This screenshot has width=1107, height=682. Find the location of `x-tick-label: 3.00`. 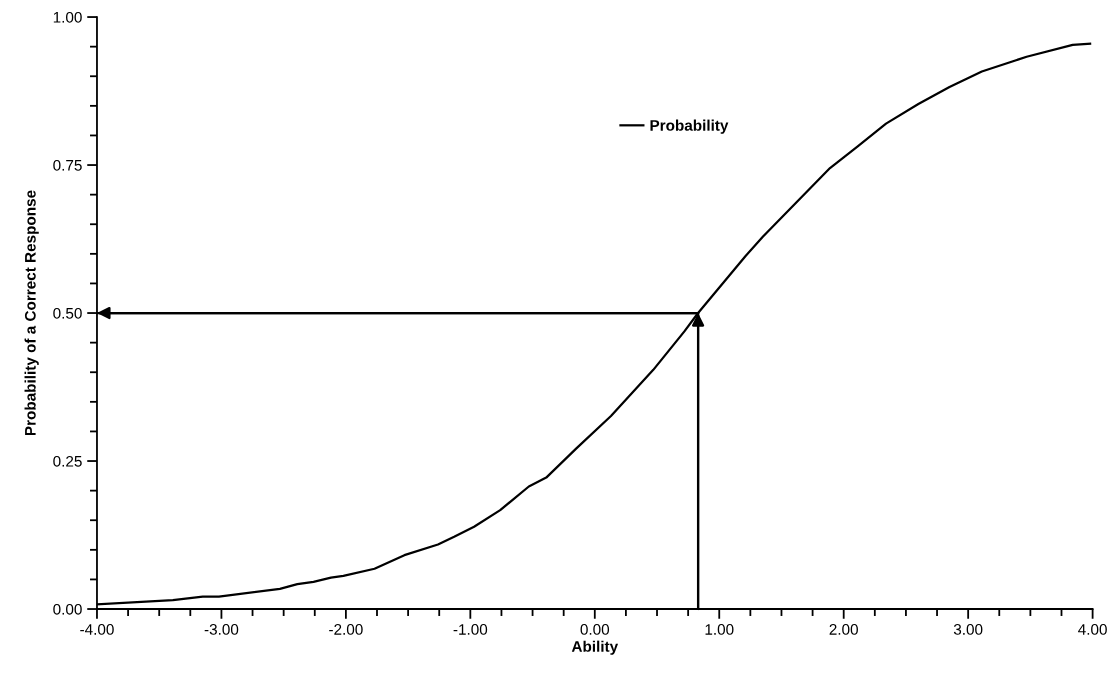

x-tick-label: 3.00 is located at coordinates (968, 629).